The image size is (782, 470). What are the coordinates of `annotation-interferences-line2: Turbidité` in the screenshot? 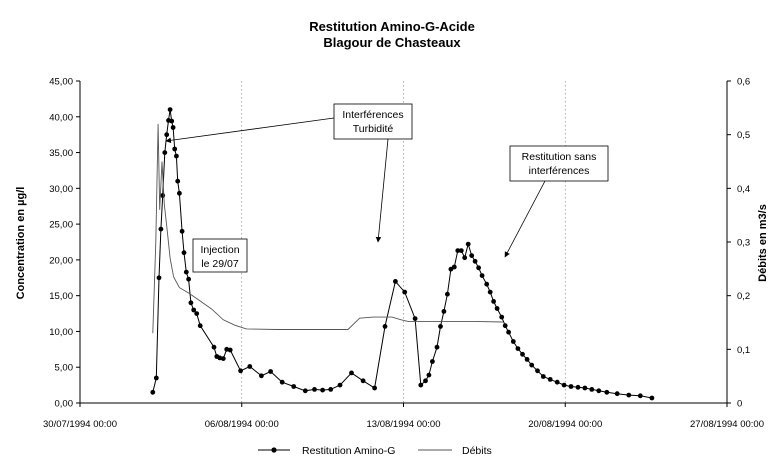 It's located at (373, 129).